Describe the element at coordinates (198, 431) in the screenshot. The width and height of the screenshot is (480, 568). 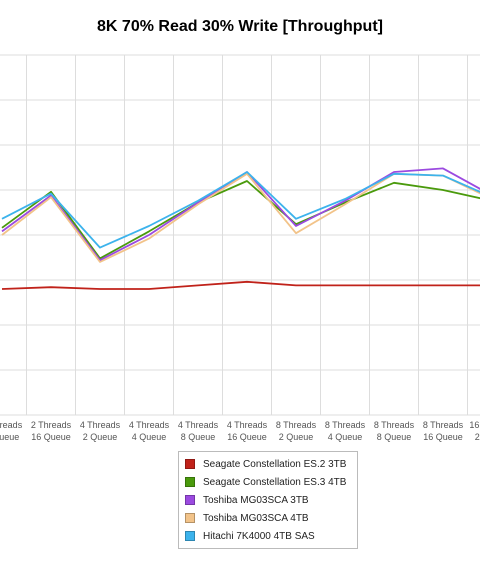
I see `x-tick-label: 4 Threads 8 Queue` at that location.